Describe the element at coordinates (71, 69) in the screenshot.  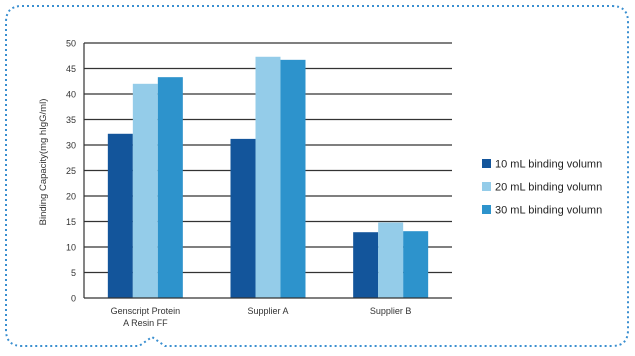
I see `y-tick-label: 45` at that location.